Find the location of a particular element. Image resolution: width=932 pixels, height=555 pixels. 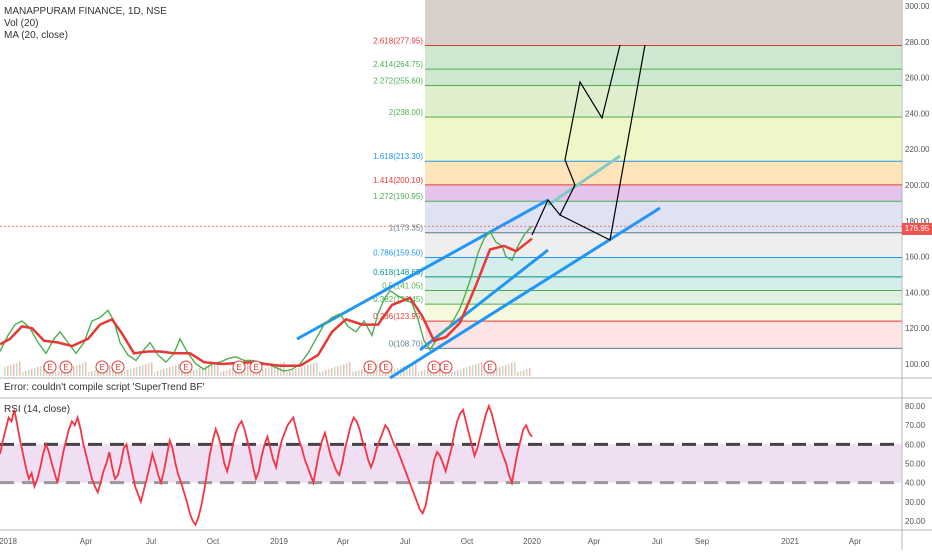

fib-zone-2.272 is located at coordinates (663, 77).